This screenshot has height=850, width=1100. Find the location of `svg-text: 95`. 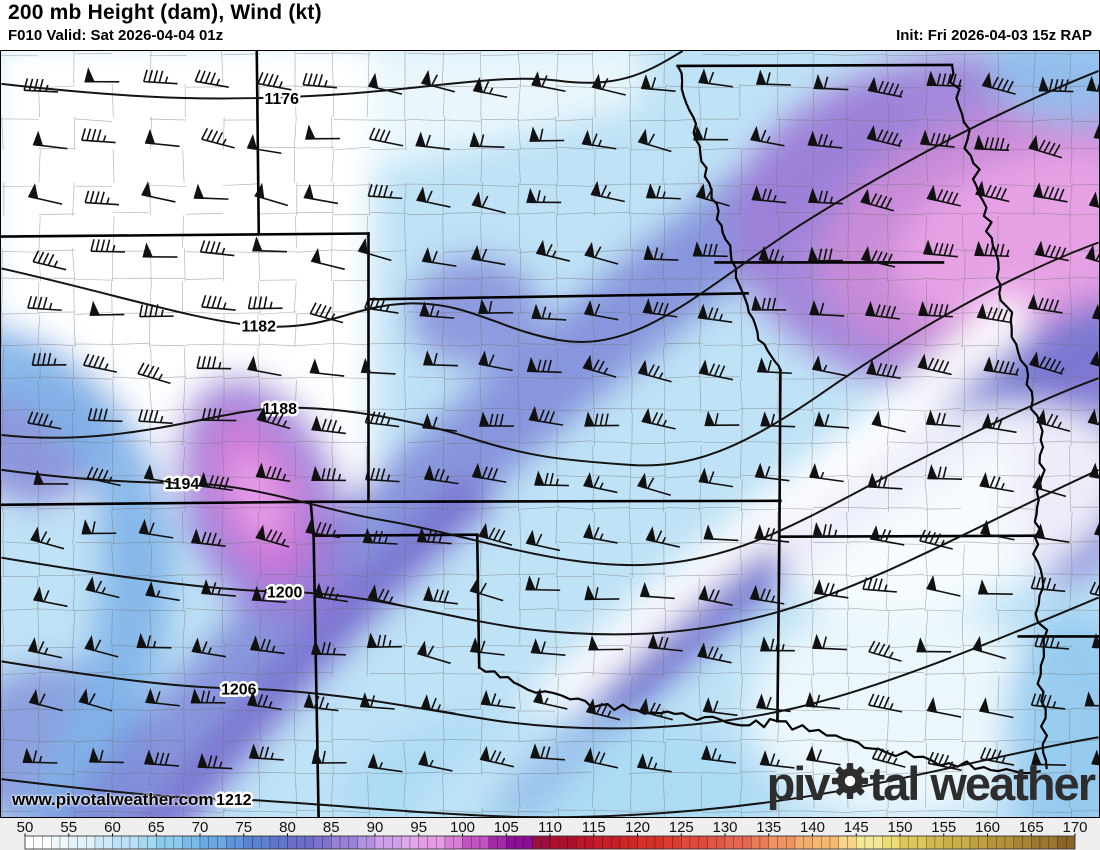

svg-text: 95 is located at coordinates (418, 827).